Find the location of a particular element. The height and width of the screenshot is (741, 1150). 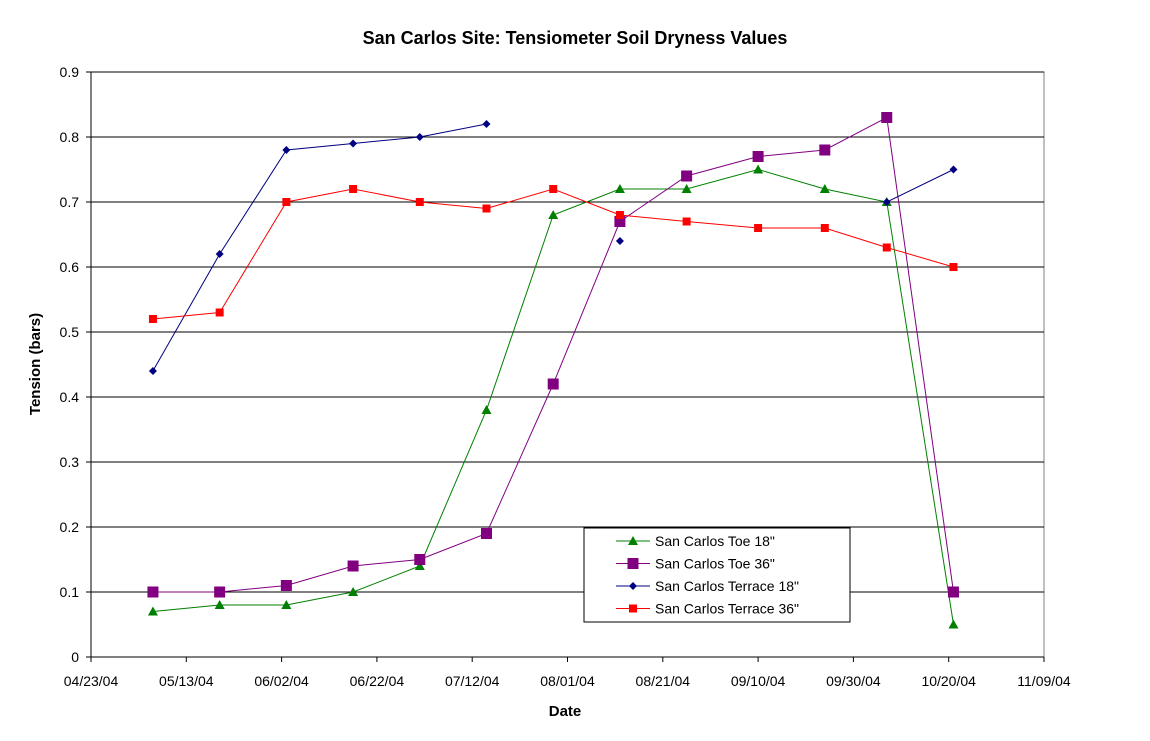

y-tick-label: 0.6 is located at coordinates (70, 267).